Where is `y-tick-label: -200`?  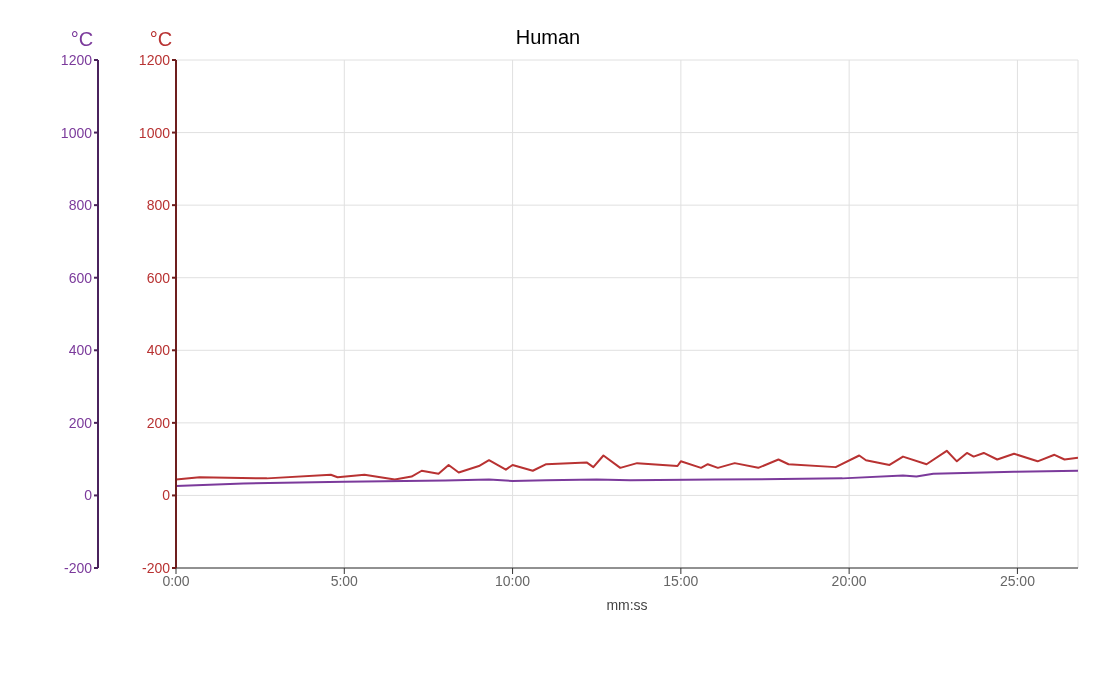
y-tick-label: -200 is located at coordinates (78, 567).